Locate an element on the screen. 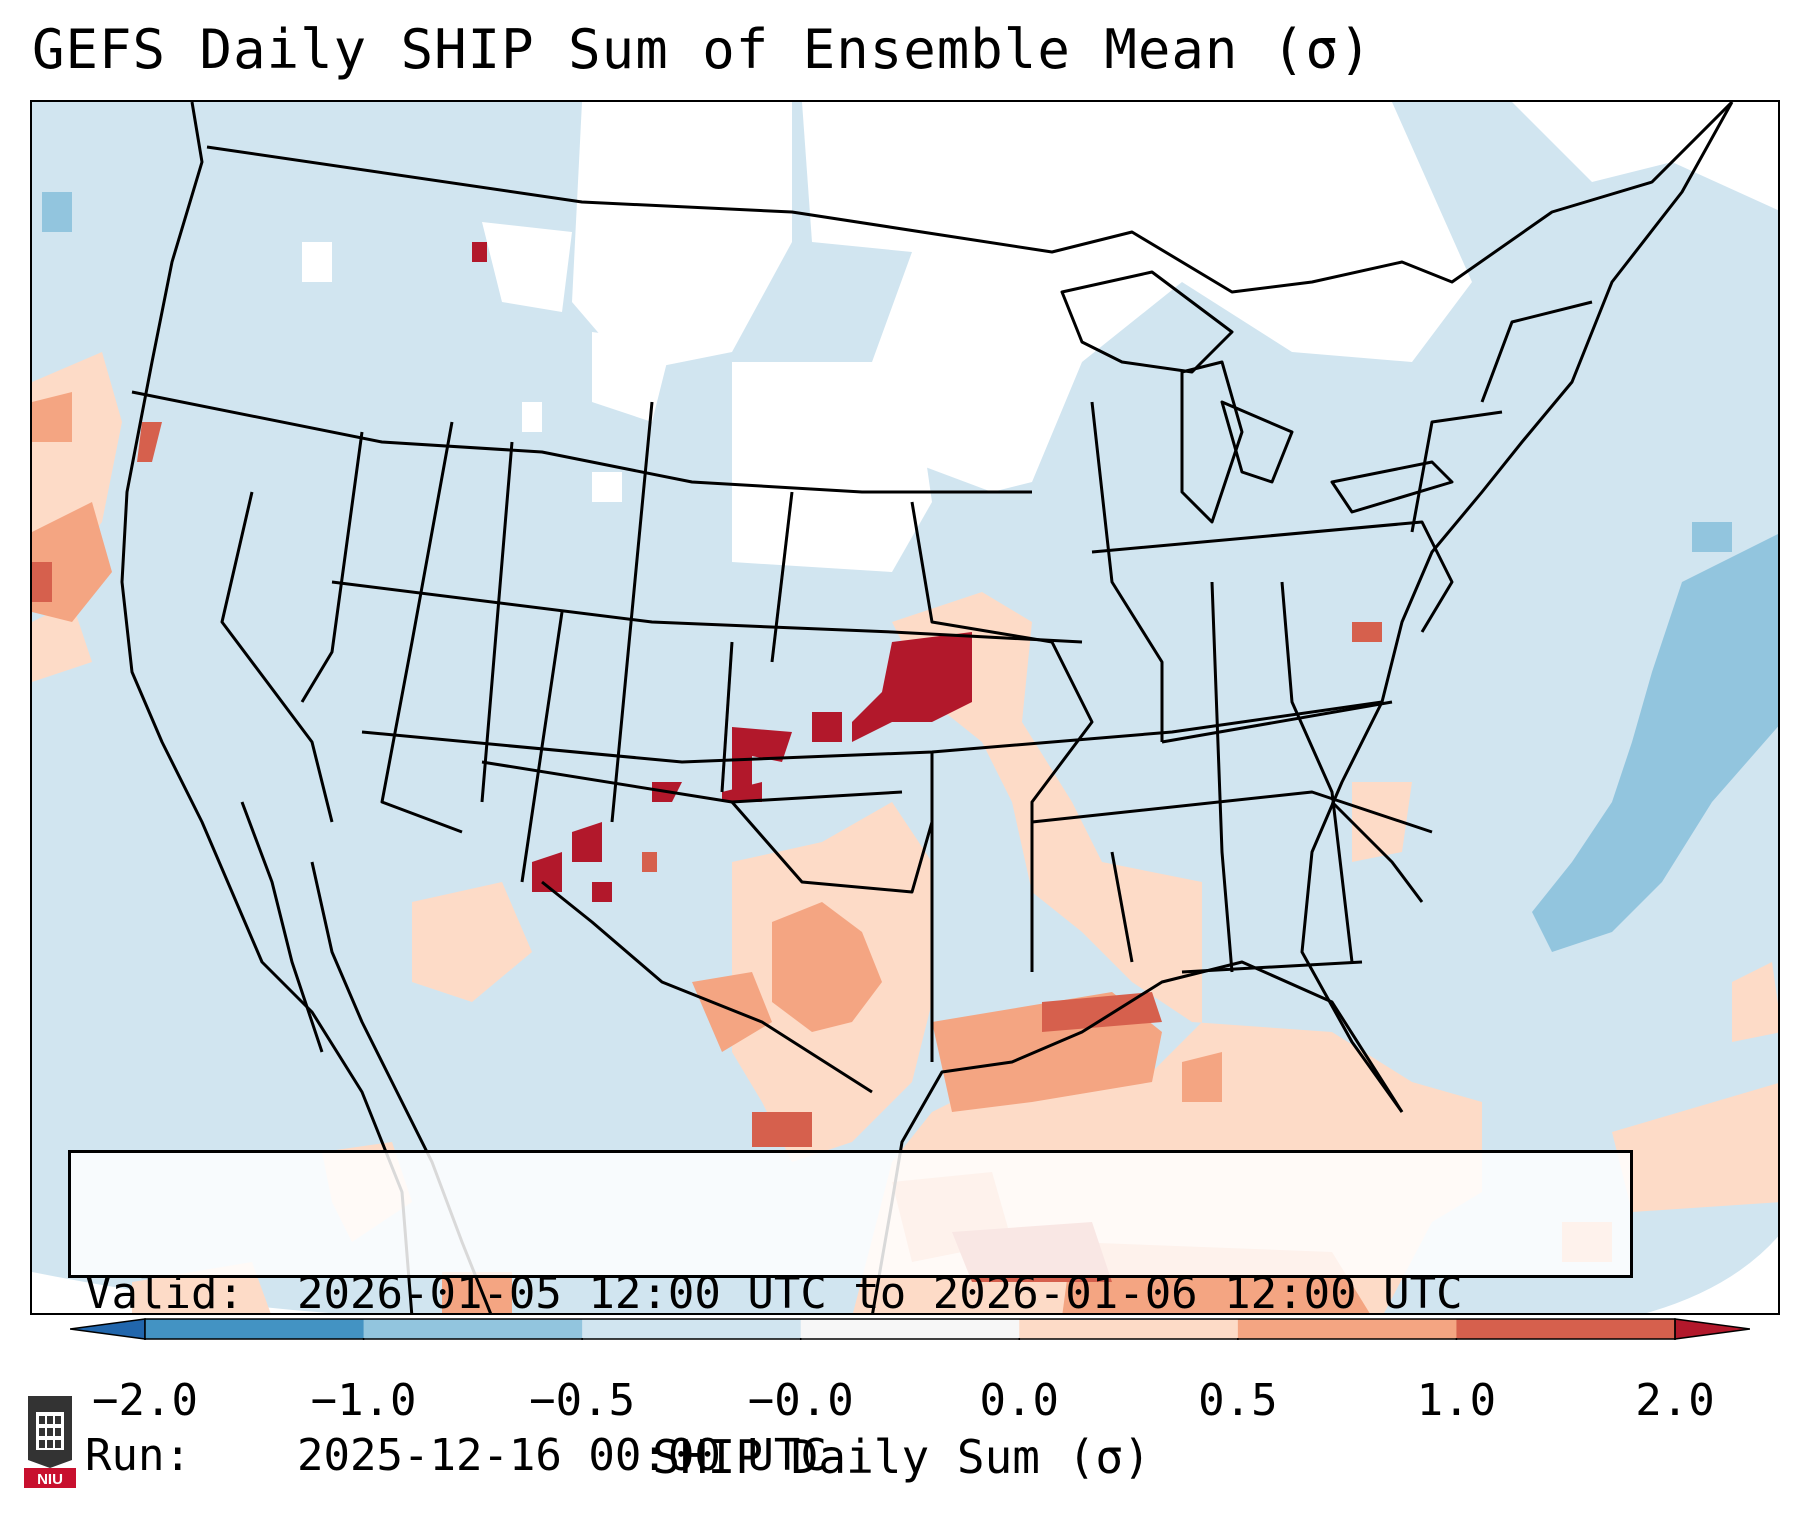 Image resolution: width=1803 pixels, height=1537 pixels. university-seal-icon: NIU is located at coordinates (50, 1442).